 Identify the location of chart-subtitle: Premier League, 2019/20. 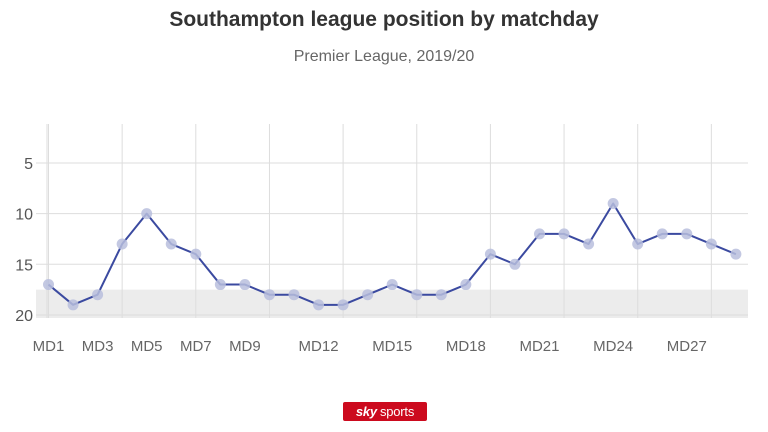
(384, 56).